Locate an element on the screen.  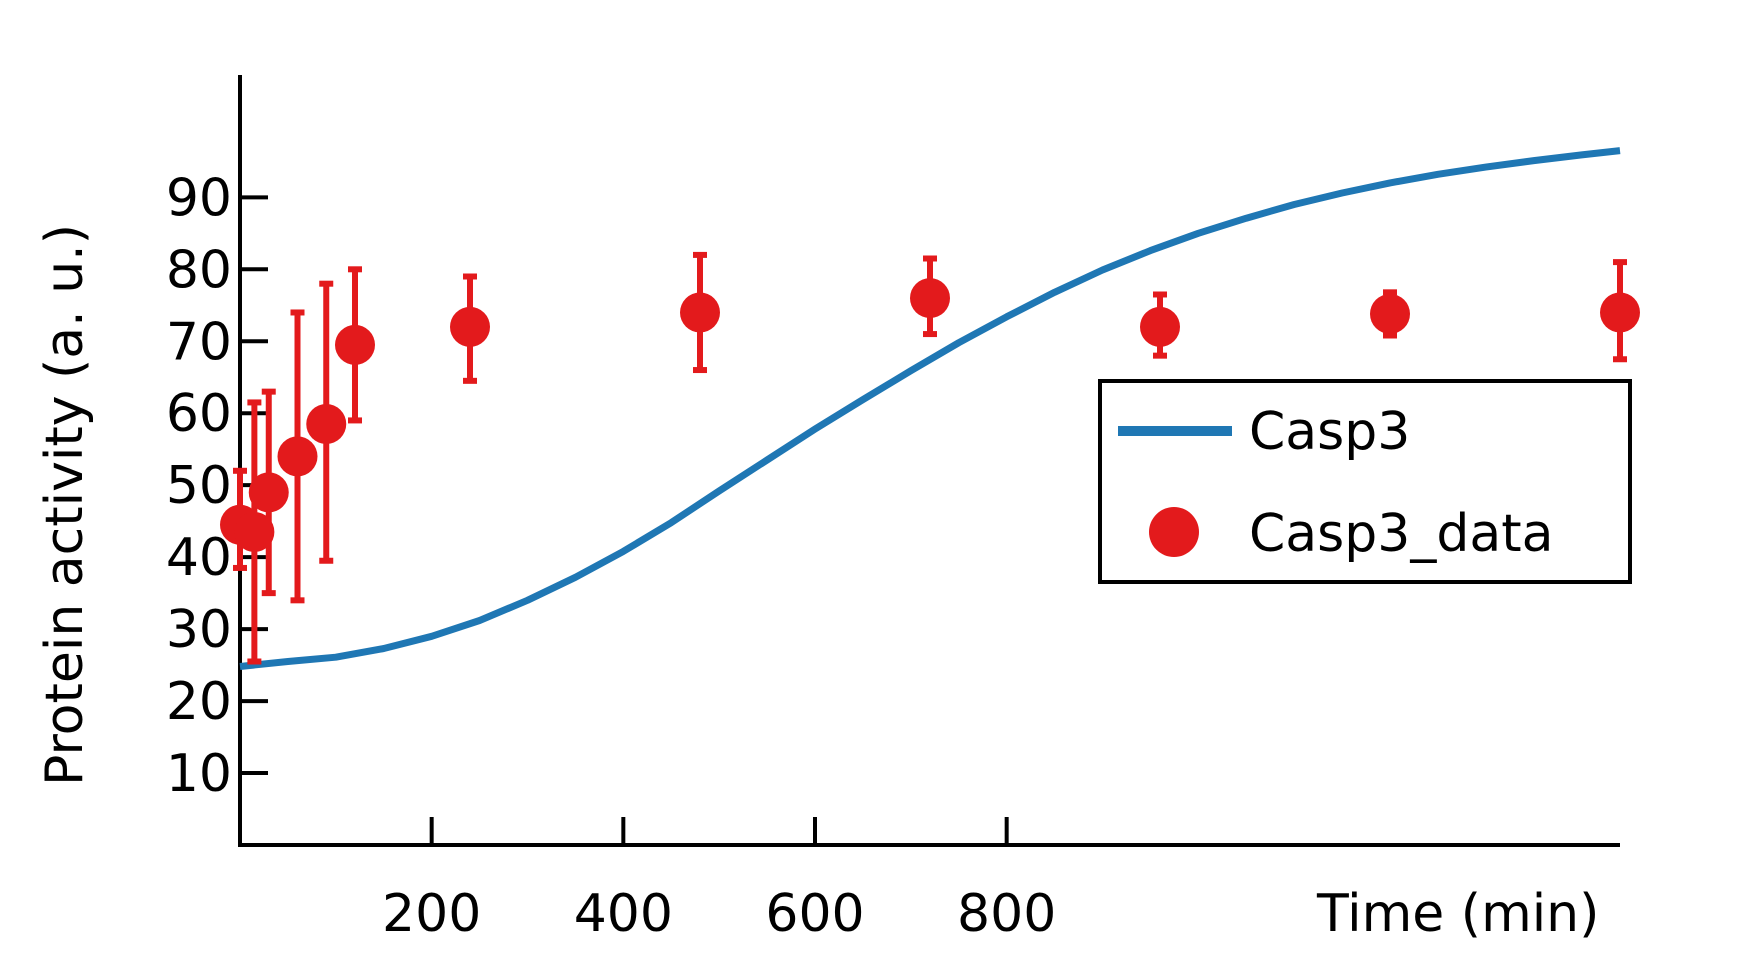
y-tick-label: 40 is located at coordinates (199, 558).